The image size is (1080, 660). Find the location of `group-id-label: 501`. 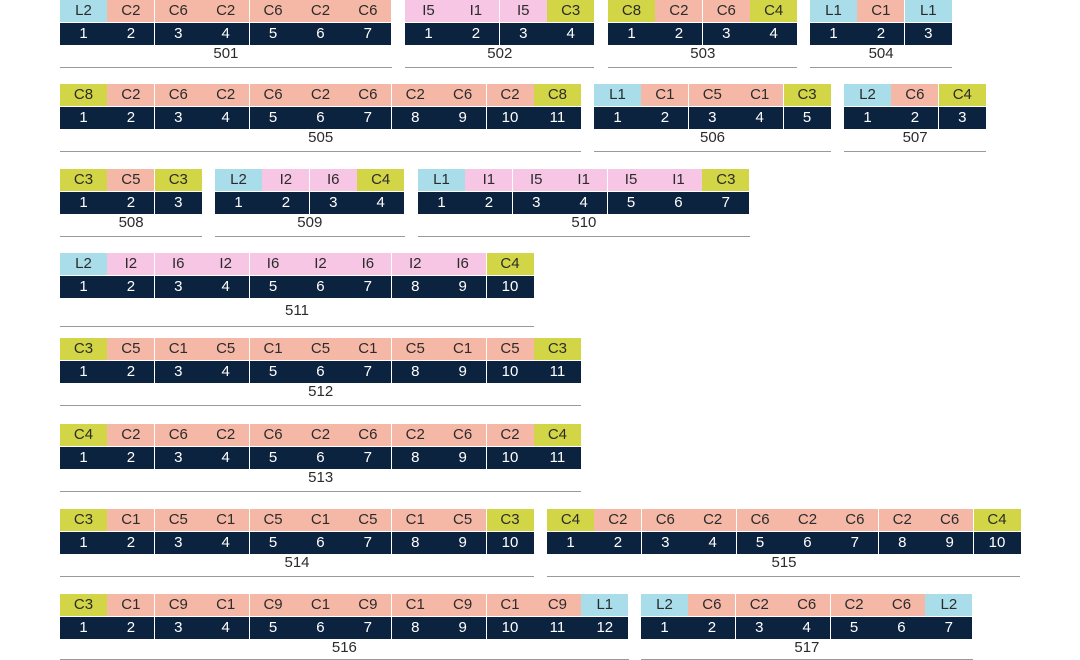

group-id-label: 501 is located at coordinates (226, 53).